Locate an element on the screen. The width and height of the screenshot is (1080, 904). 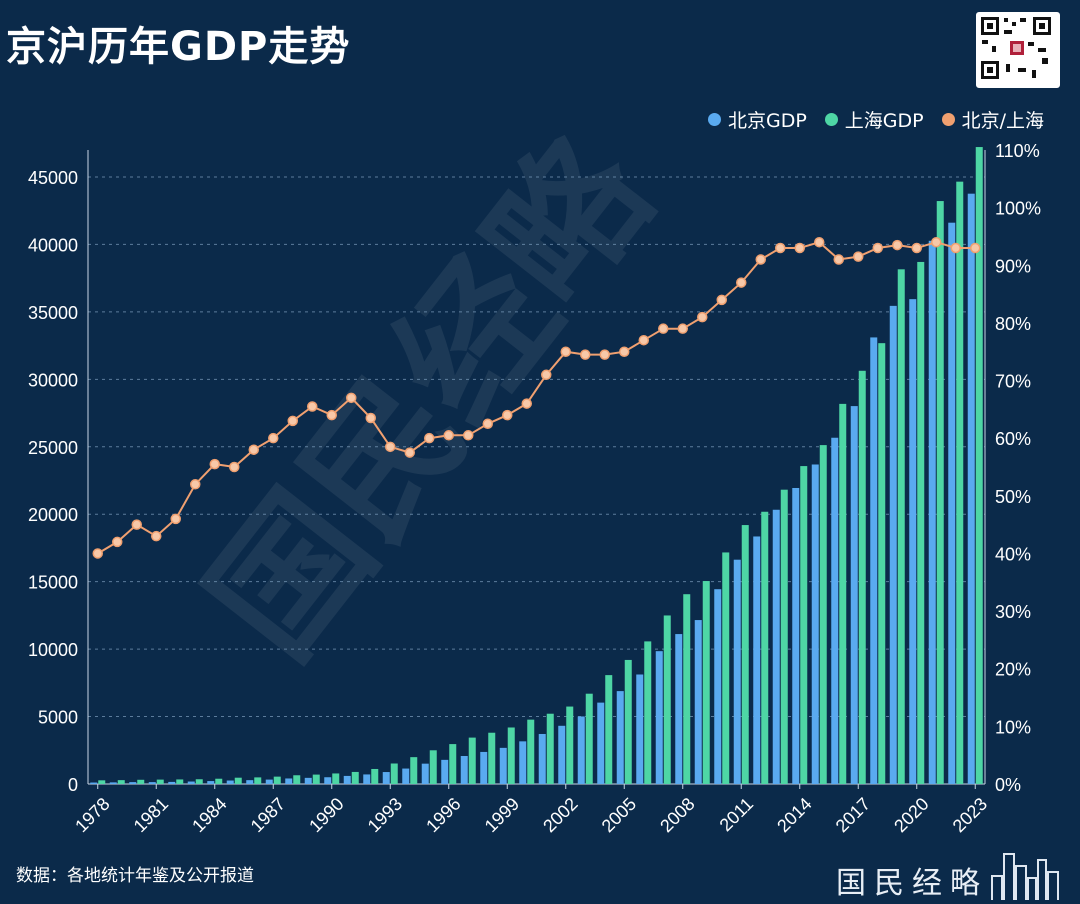
y-right-tick-label: 20% is located at coordinates (1013, 670).